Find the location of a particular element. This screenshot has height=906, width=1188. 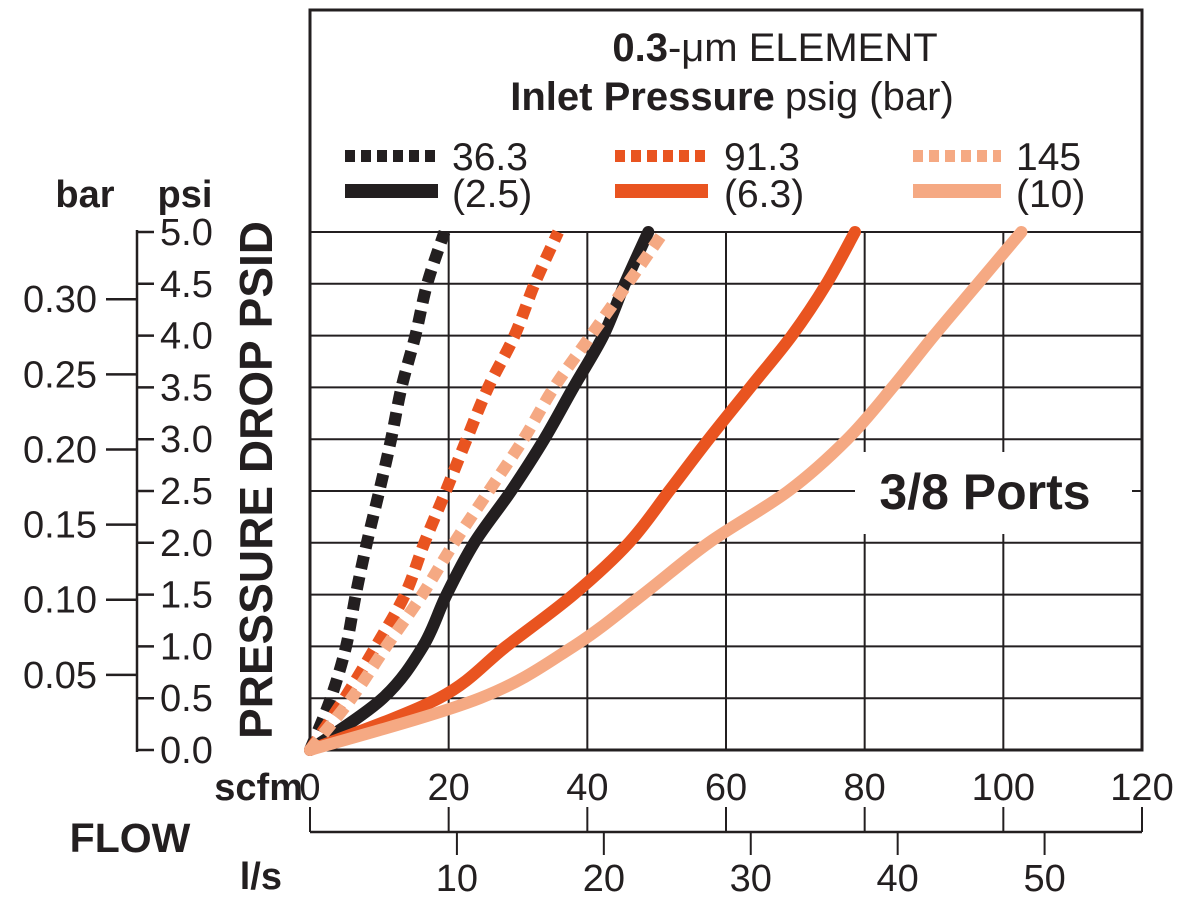

scfm-tick-label: 80 is located at coordinates (865, 788).